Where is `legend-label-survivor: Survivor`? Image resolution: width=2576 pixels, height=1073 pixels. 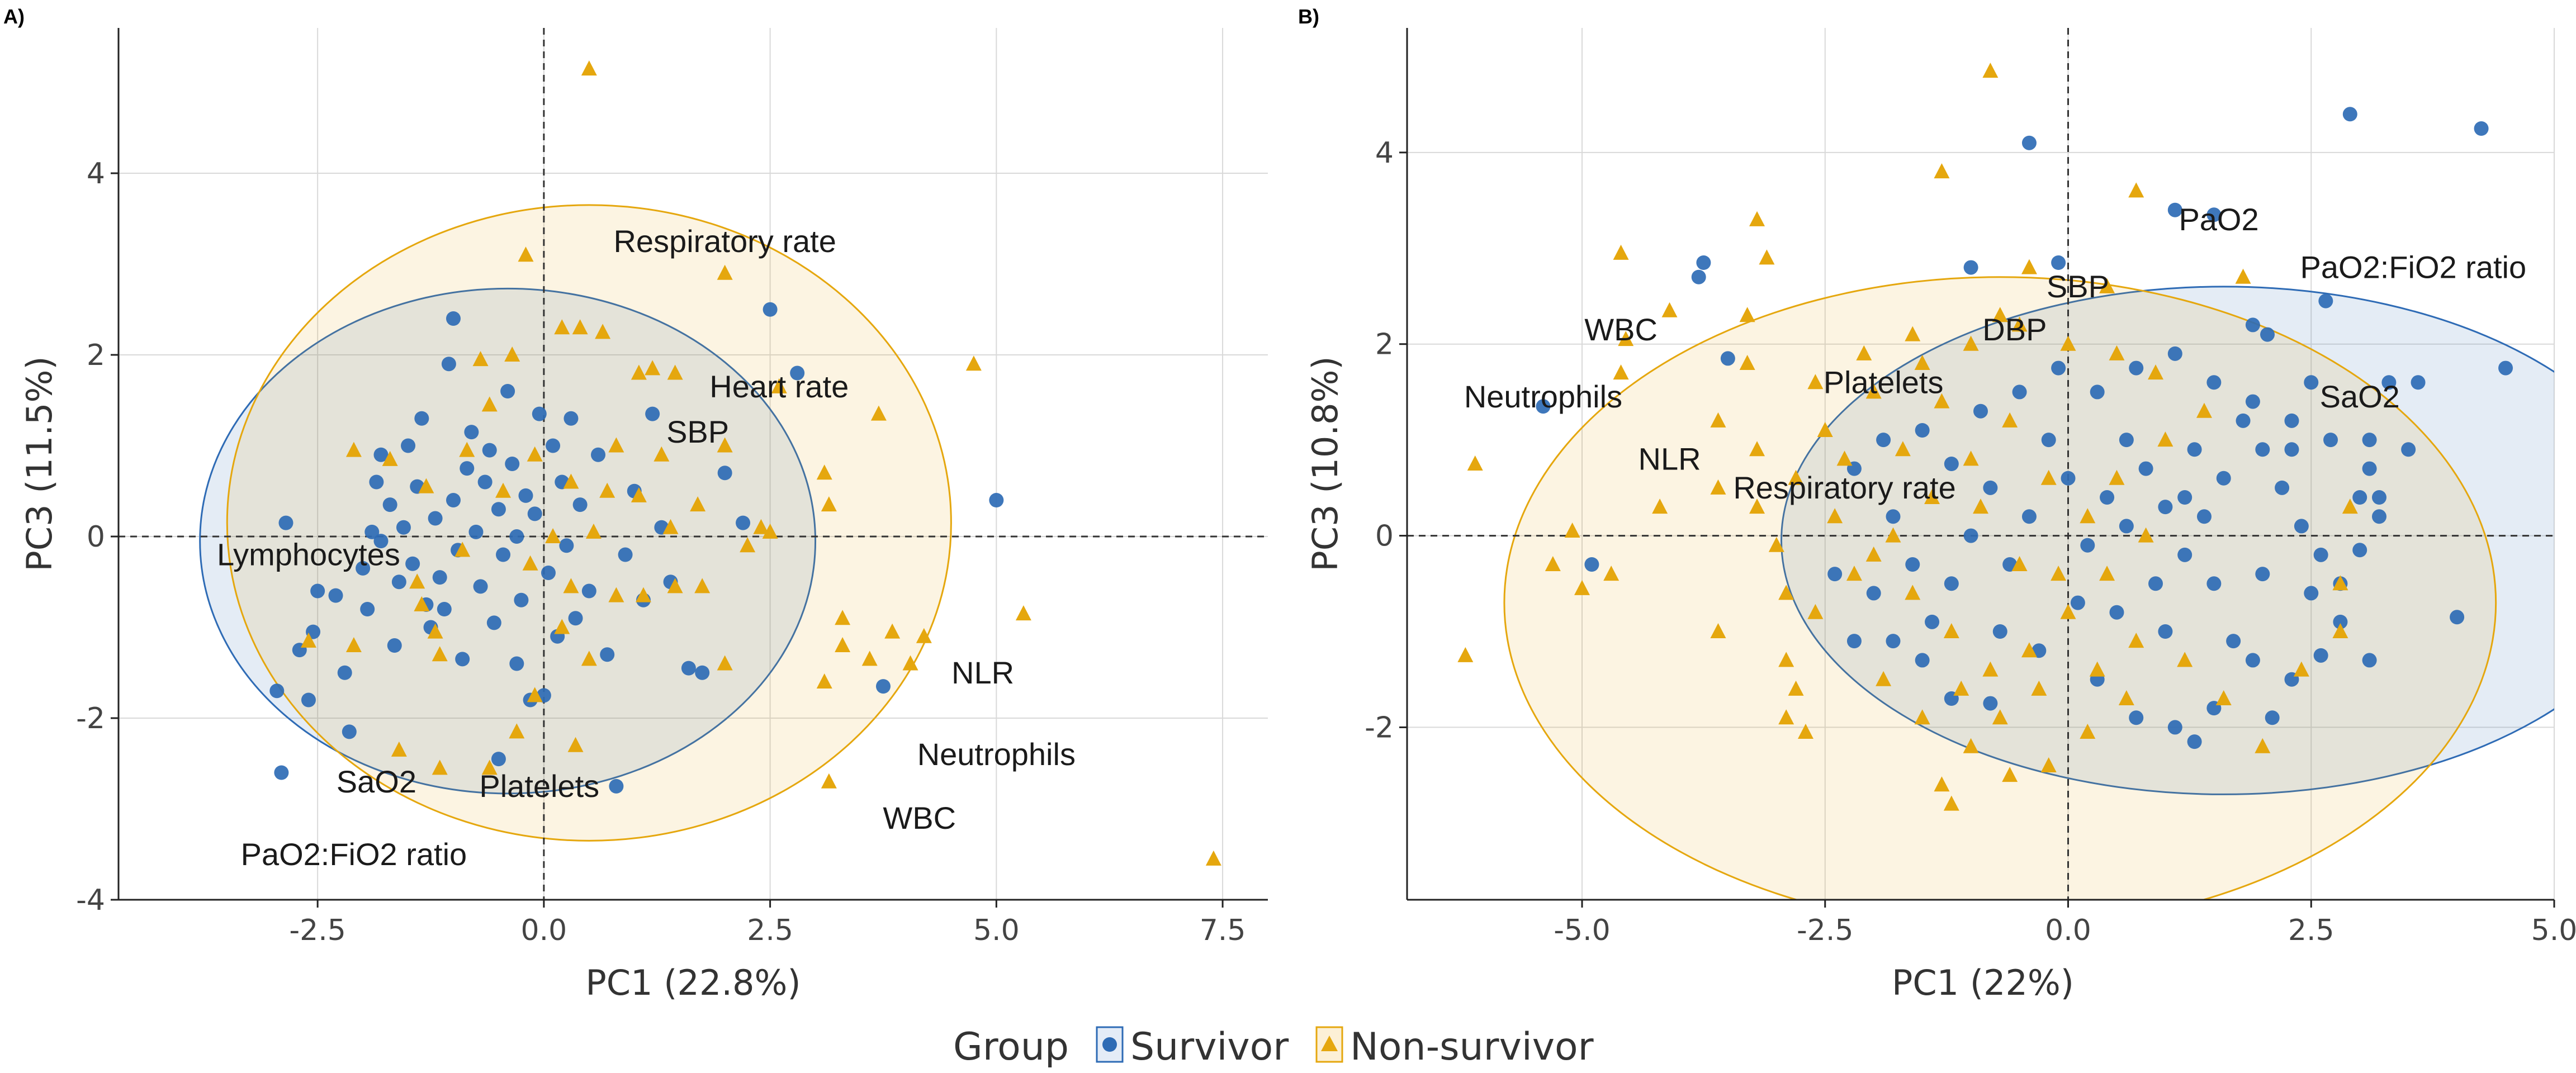
legend-label-survivor: Survivor is located at coordinates (1209, 1047).